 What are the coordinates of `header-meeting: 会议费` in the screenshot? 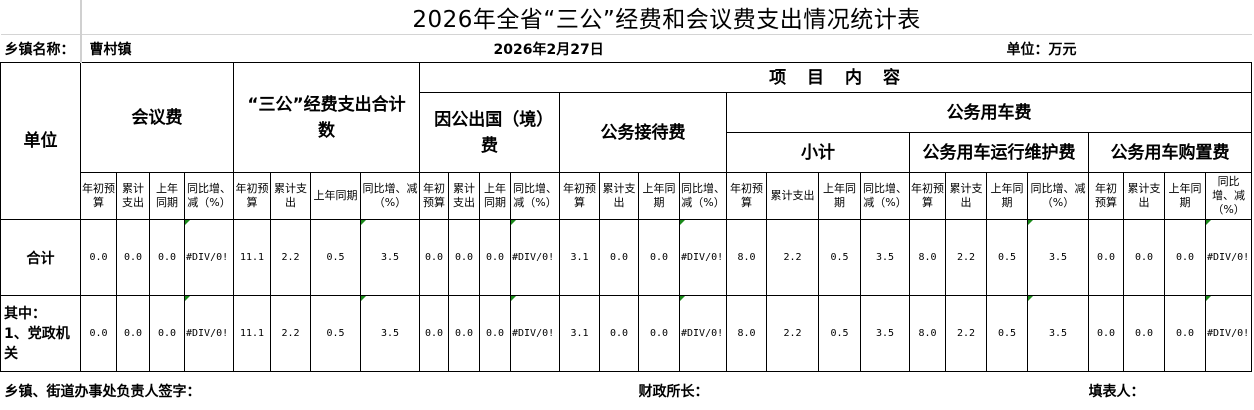 It's located at (157, 118).